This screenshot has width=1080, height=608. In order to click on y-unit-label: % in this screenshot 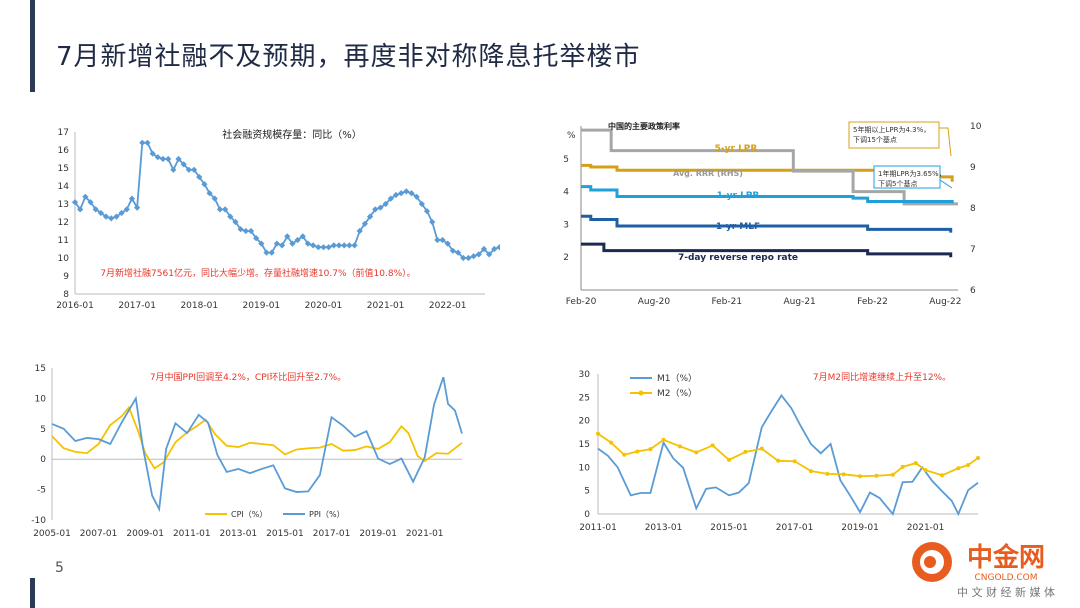, I will do `click(571, 136)`.